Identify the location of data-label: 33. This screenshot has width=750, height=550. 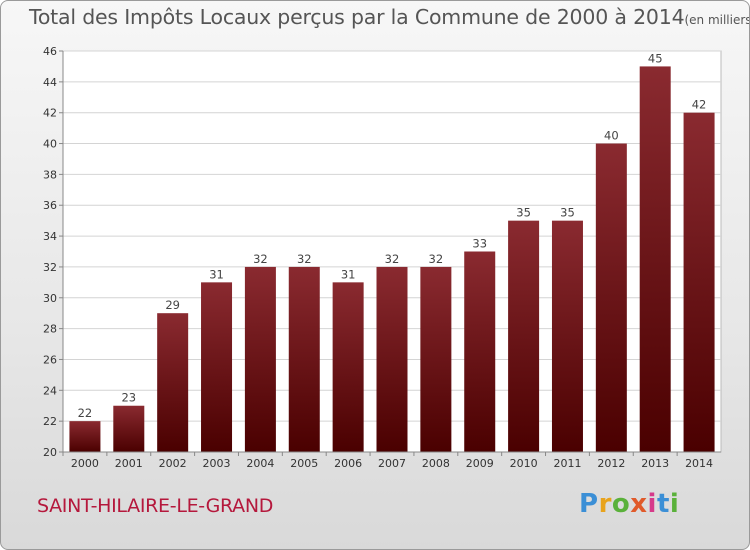
(479, 244).